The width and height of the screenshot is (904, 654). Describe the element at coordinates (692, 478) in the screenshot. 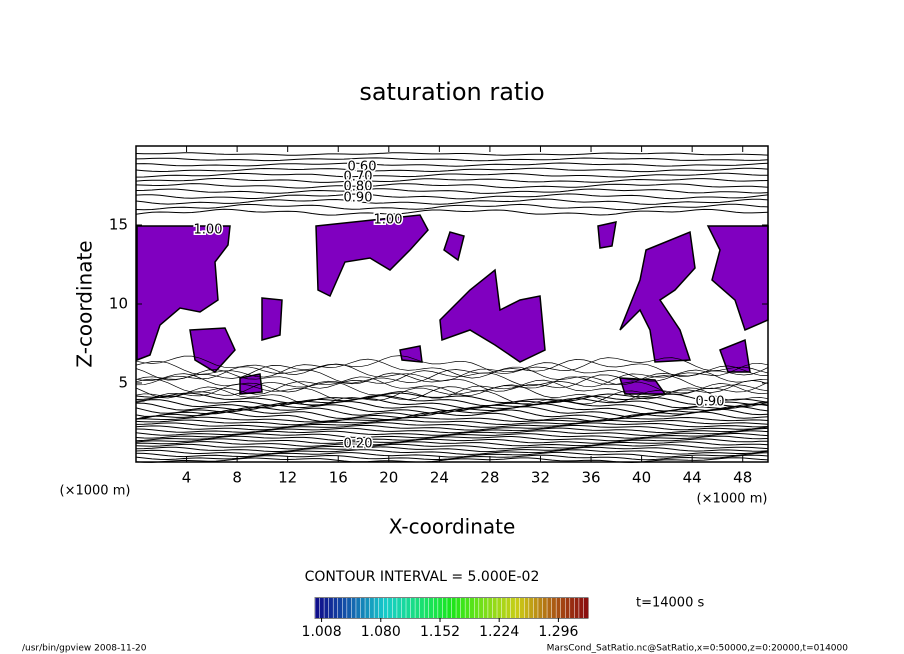

I see `x-tick-label: 44` at that location.